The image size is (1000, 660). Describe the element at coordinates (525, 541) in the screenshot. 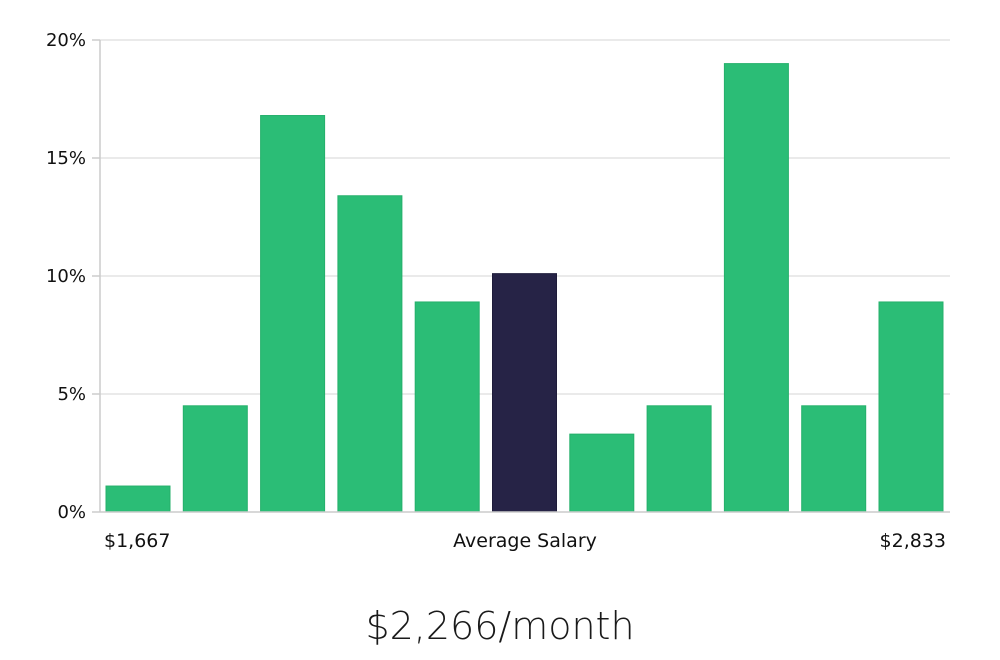

I see `x-axis-title: Average Salary` at that location.